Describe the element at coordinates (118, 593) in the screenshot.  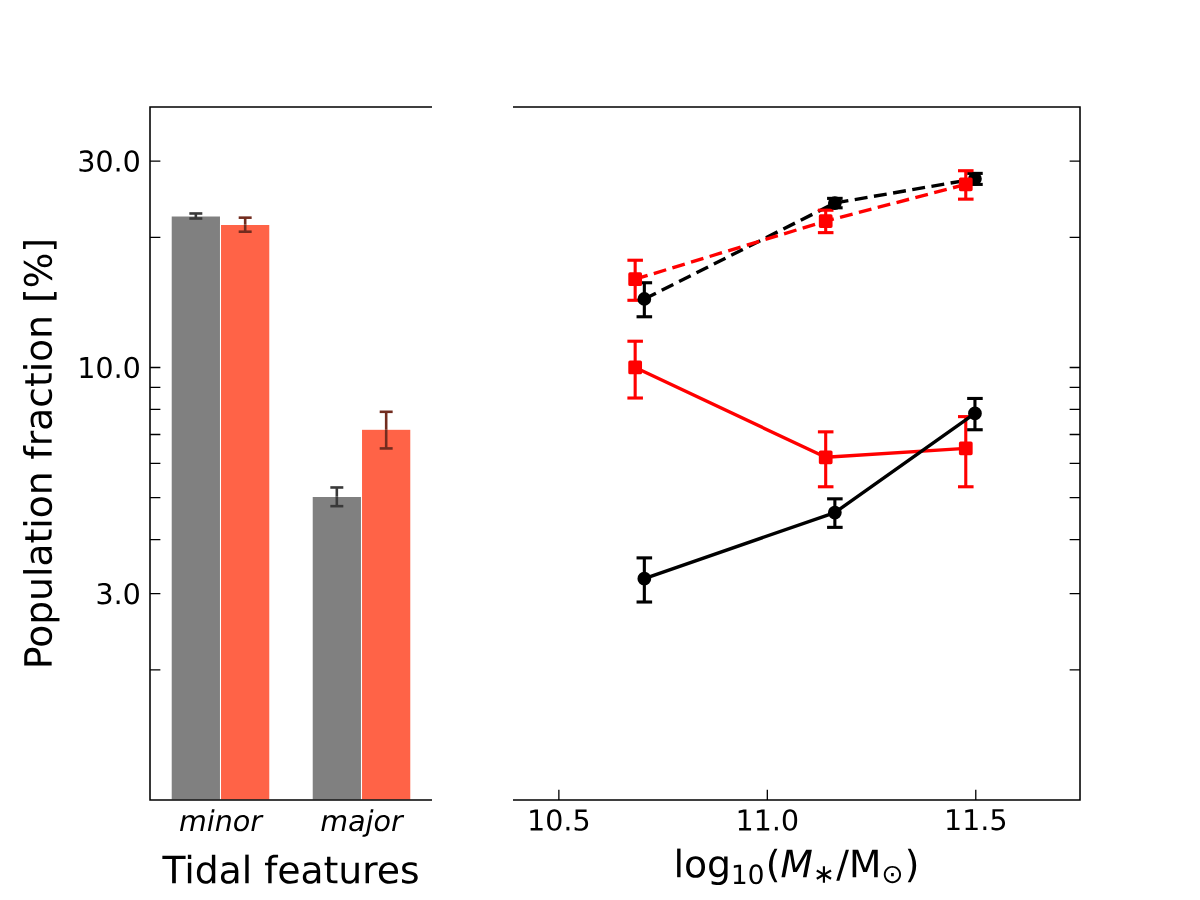
I see `y-tick-label: 3.0` at that location.